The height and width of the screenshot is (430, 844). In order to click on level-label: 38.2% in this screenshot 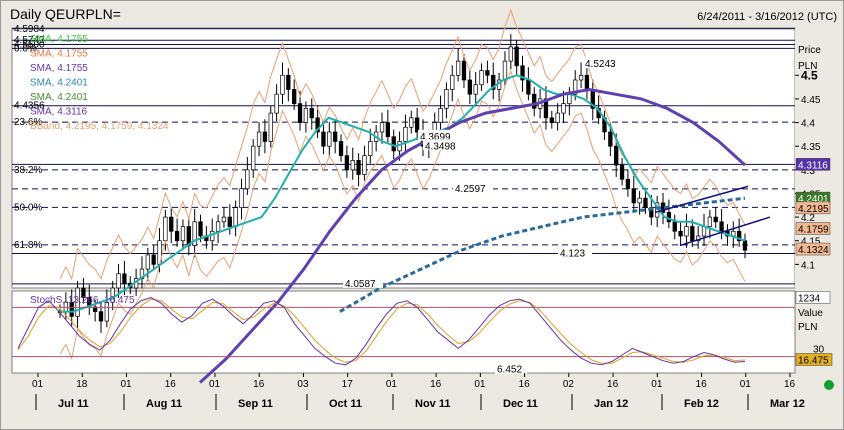, I will do `click(28, 170)`.